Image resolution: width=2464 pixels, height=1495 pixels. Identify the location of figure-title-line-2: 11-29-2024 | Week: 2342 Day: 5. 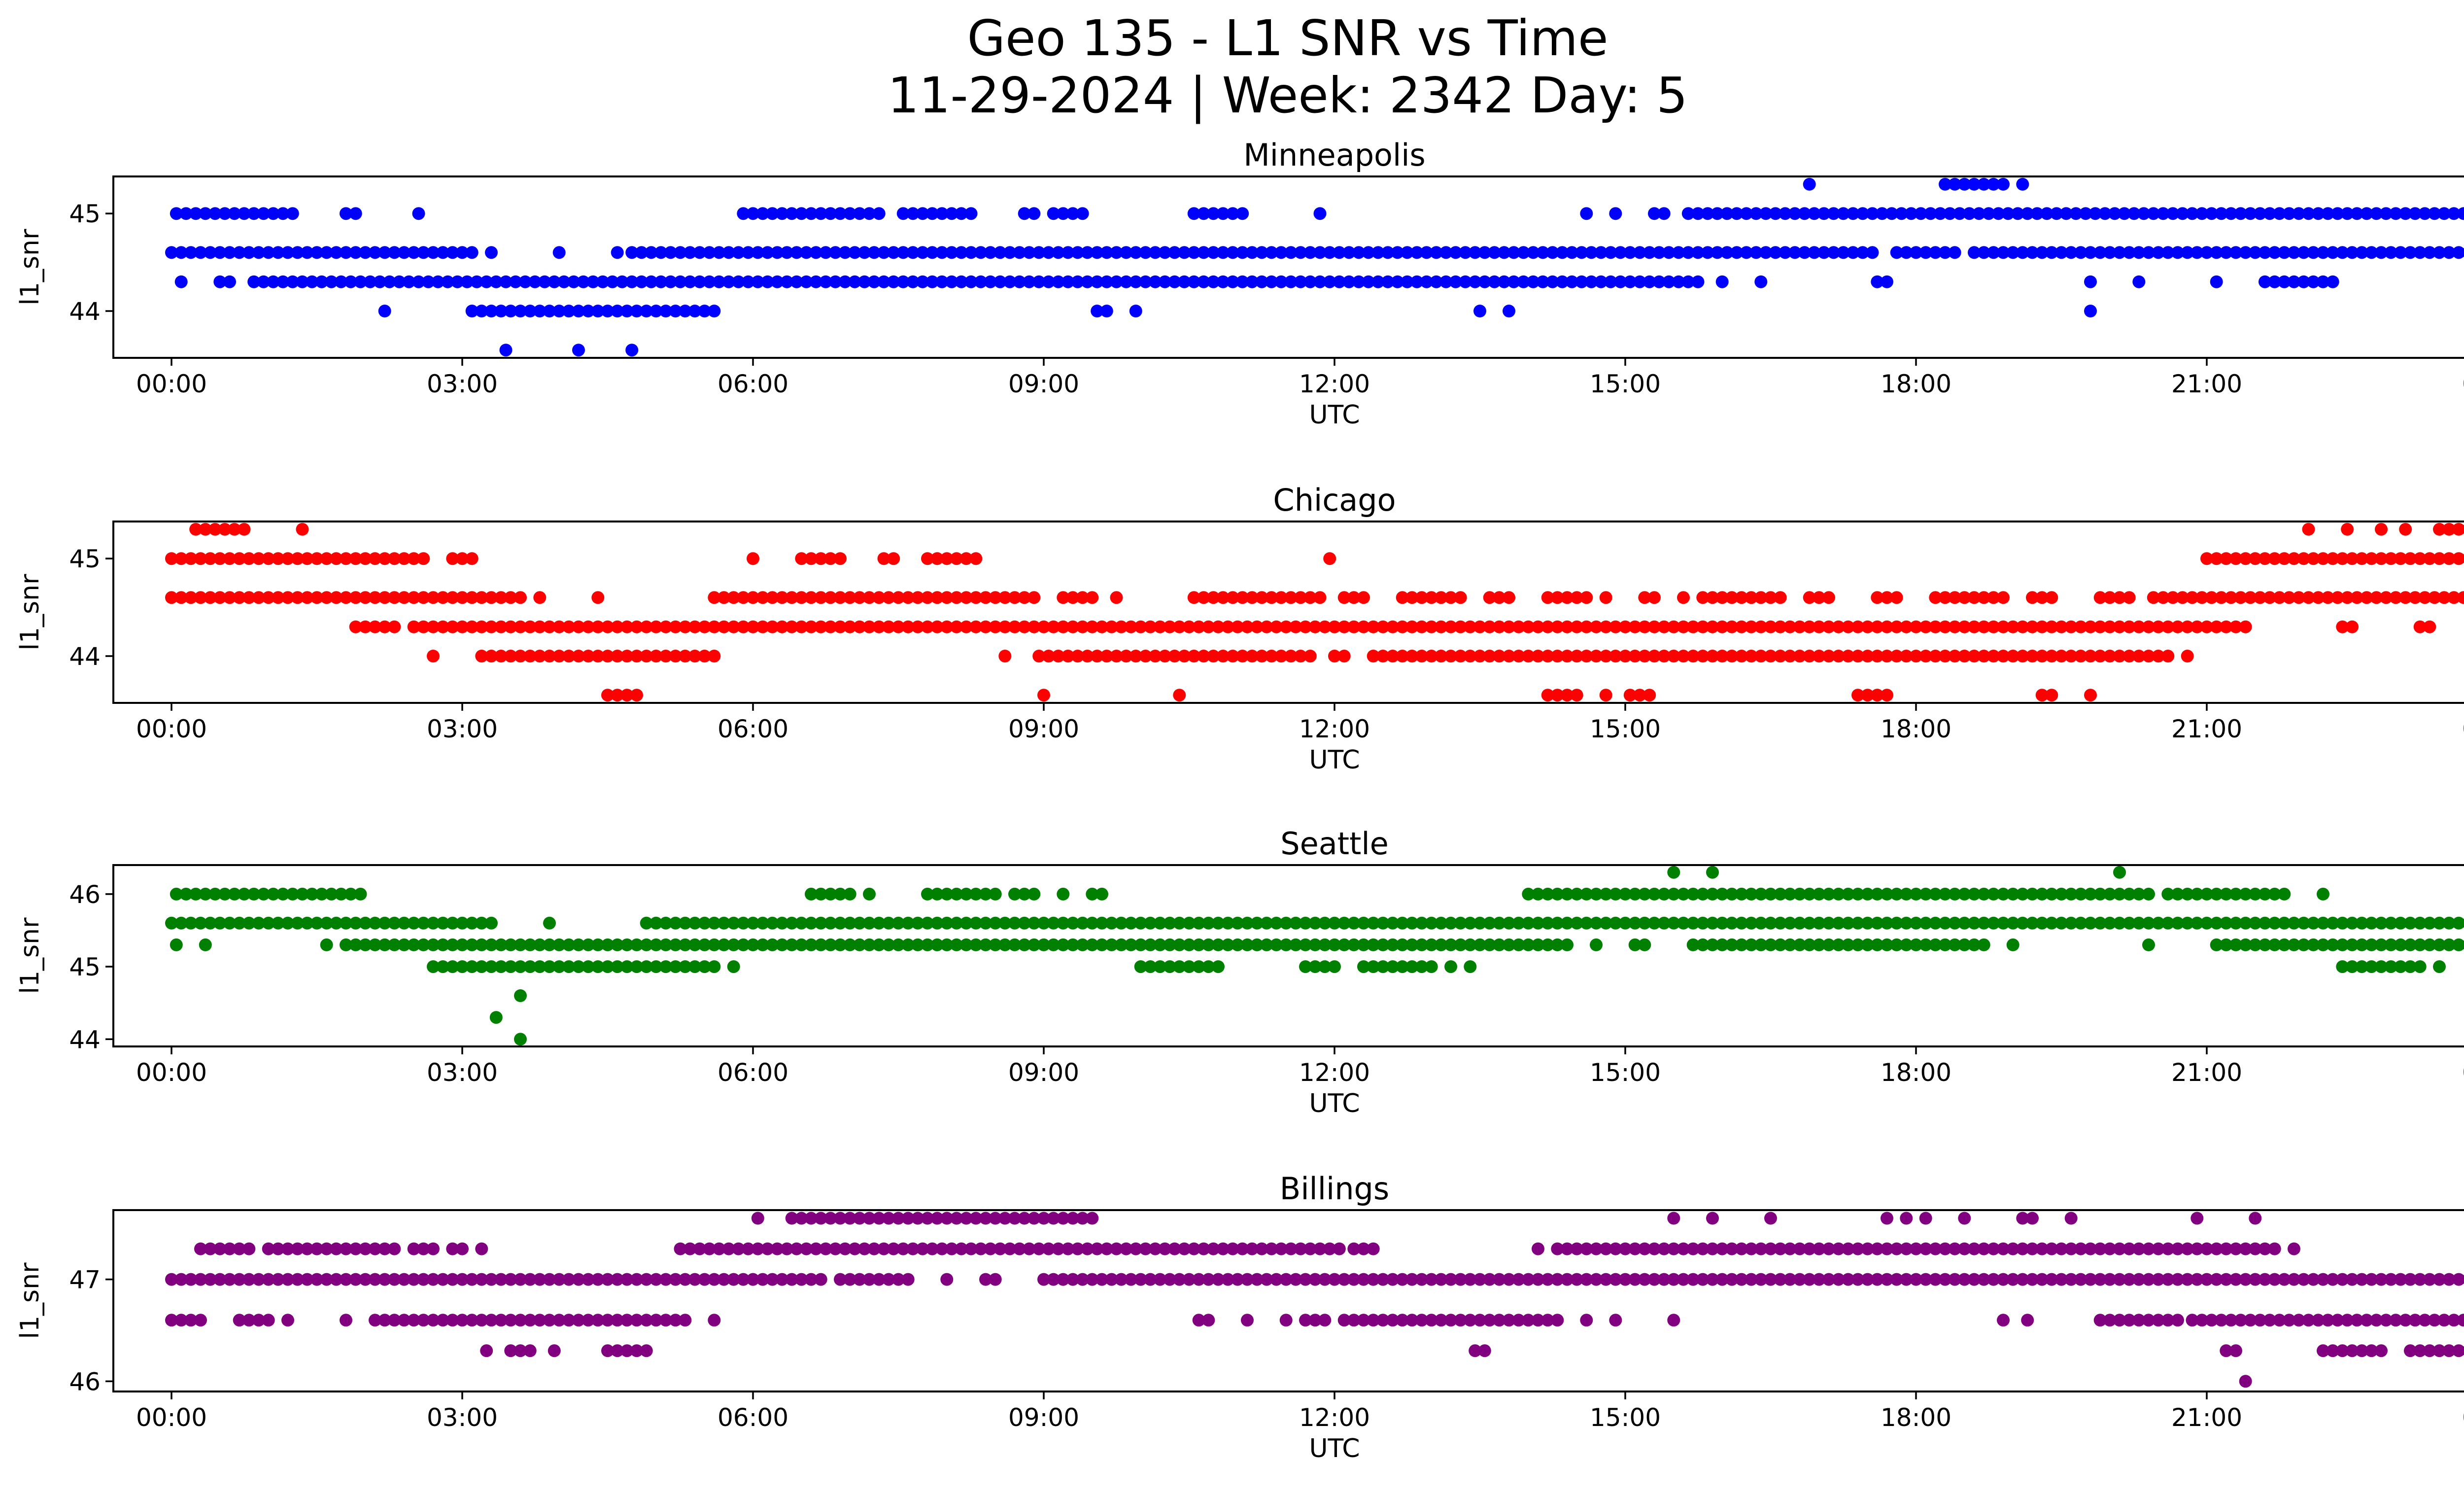
(1287, 95).